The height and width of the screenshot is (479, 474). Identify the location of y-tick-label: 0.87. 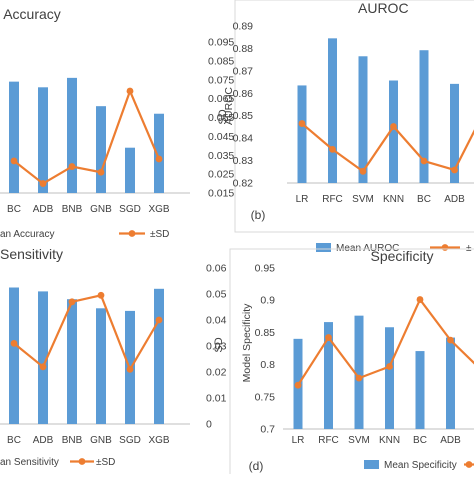
(243, 71).